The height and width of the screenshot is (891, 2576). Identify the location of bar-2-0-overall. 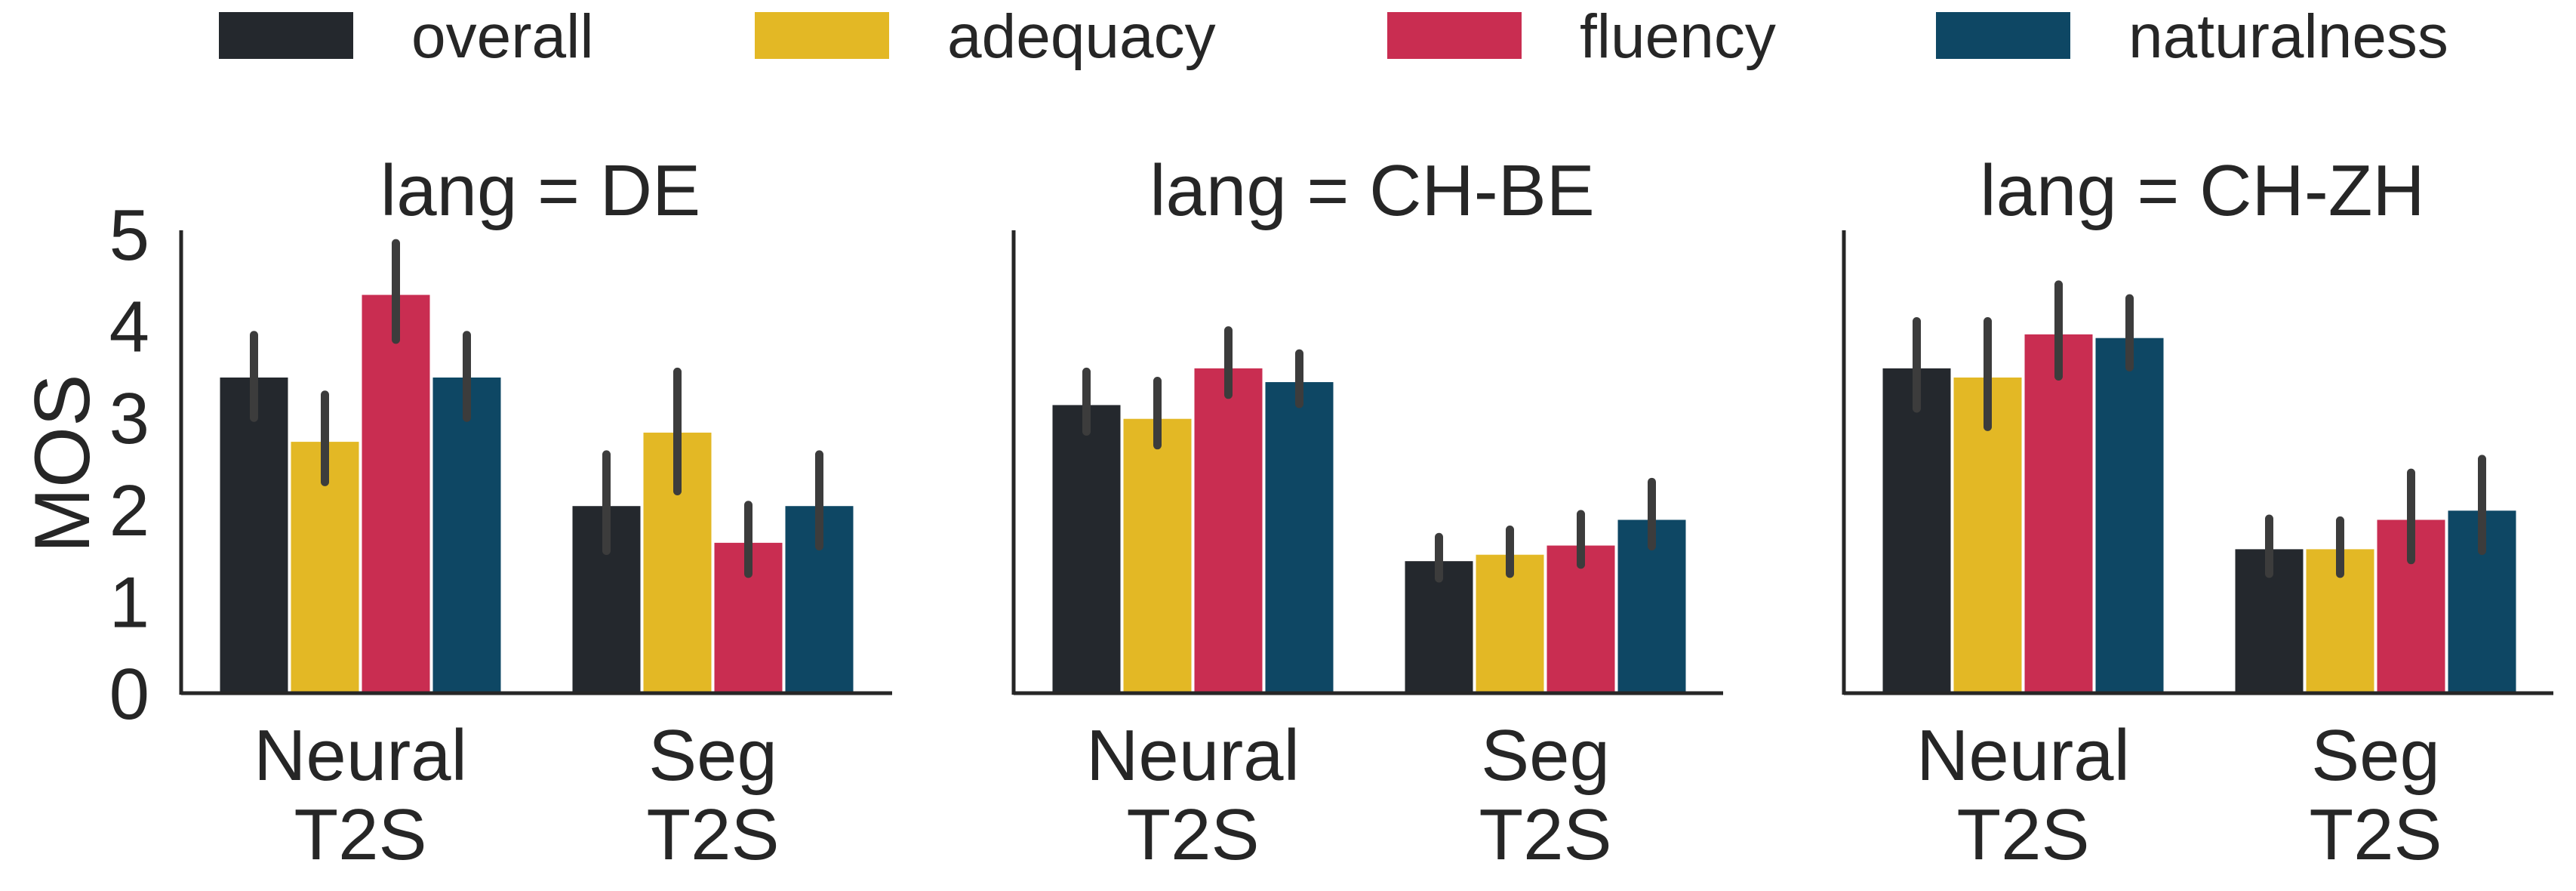
(1086, 548).